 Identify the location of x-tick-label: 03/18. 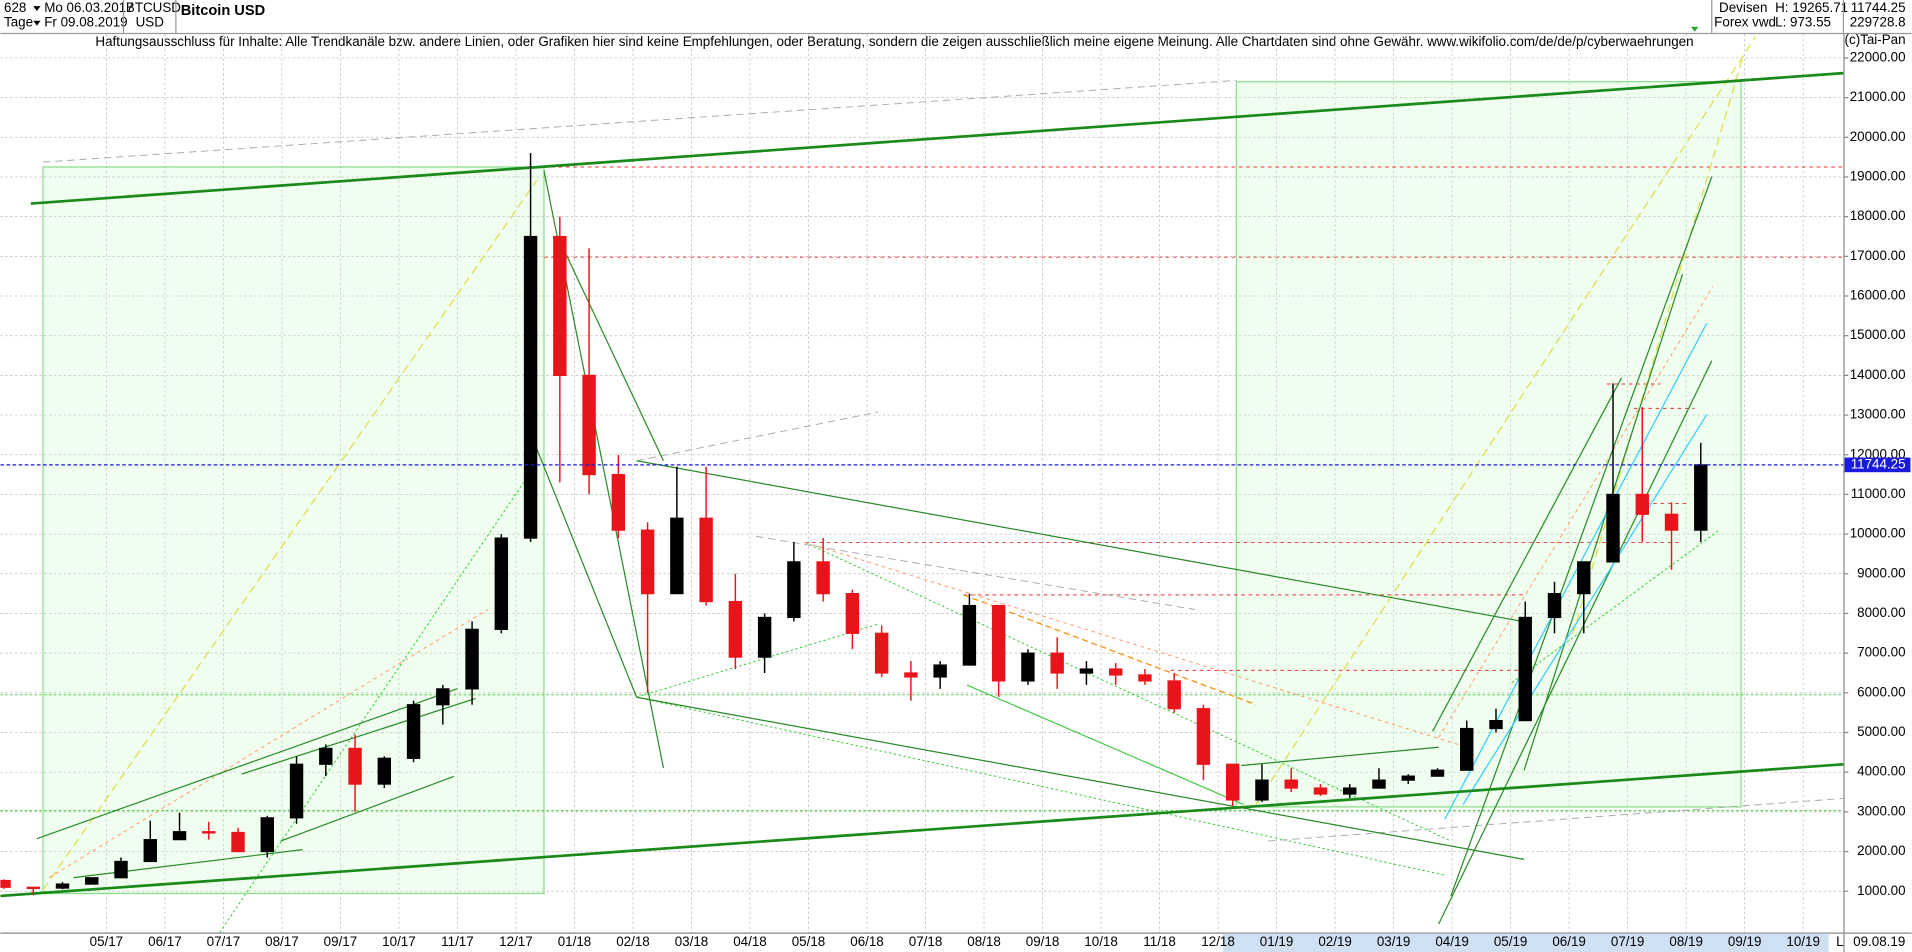
(692, 941).